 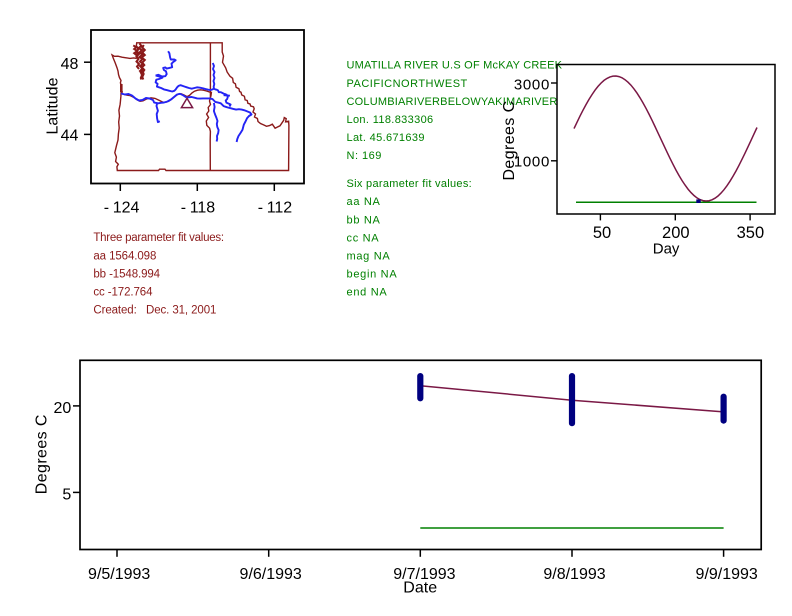 What do you see at coordinates (727, 574) in the screenshot?
I see `svg-text: 9/9/1993` at bounding box center [727, 574].